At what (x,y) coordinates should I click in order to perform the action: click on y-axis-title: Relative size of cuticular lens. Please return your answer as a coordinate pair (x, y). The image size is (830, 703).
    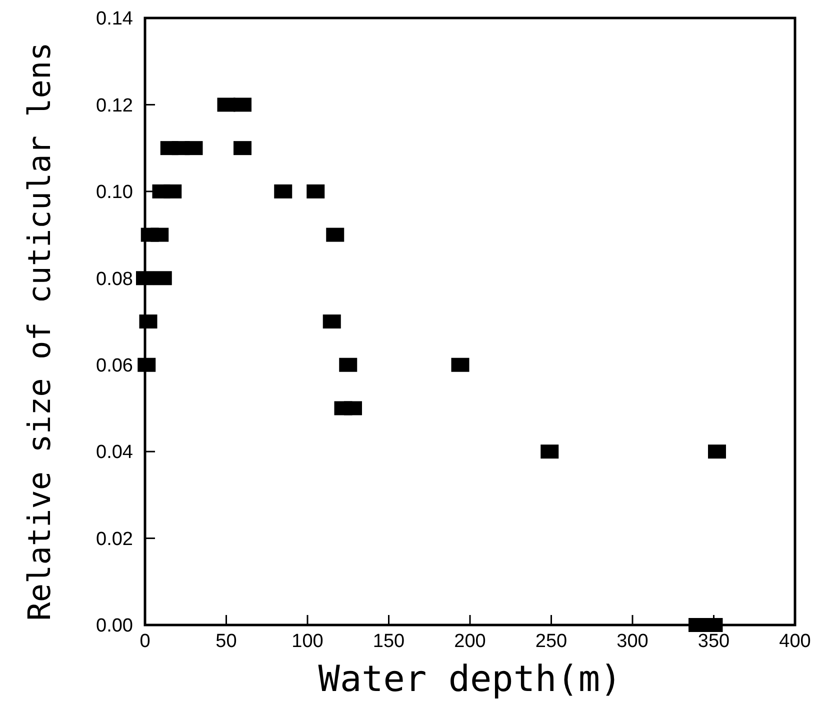
    Looking at the image, I should click on (40, 331).